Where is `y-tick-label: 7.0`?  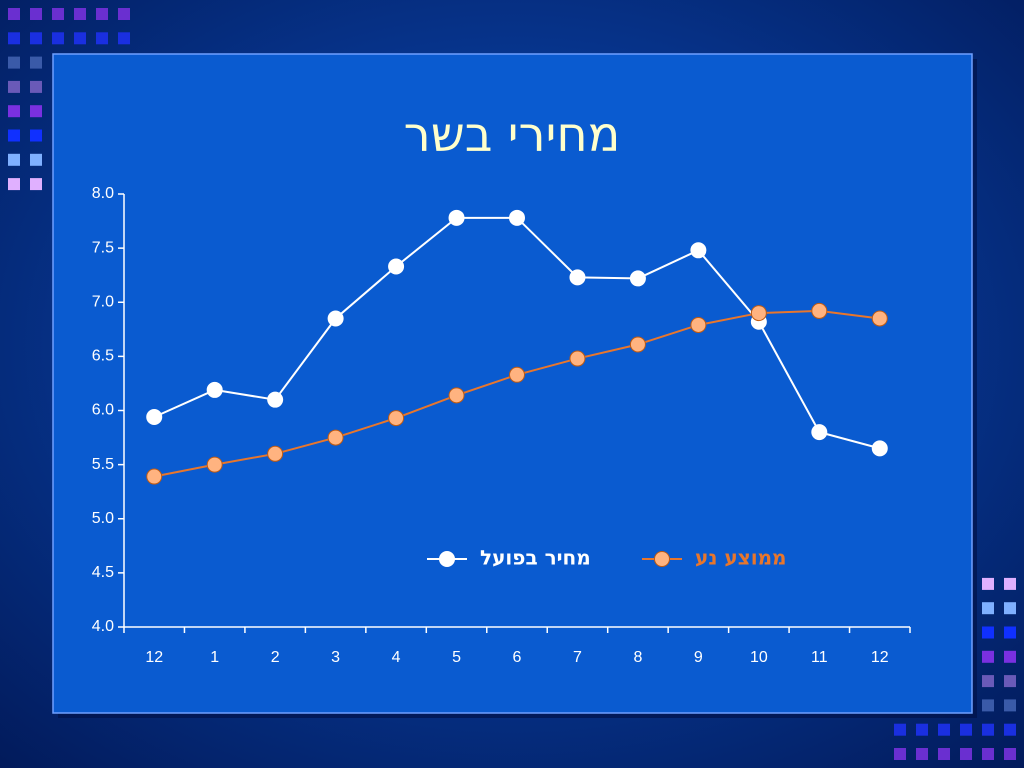
y-tick-label: 7.0 is located at coordinates (103, 301).